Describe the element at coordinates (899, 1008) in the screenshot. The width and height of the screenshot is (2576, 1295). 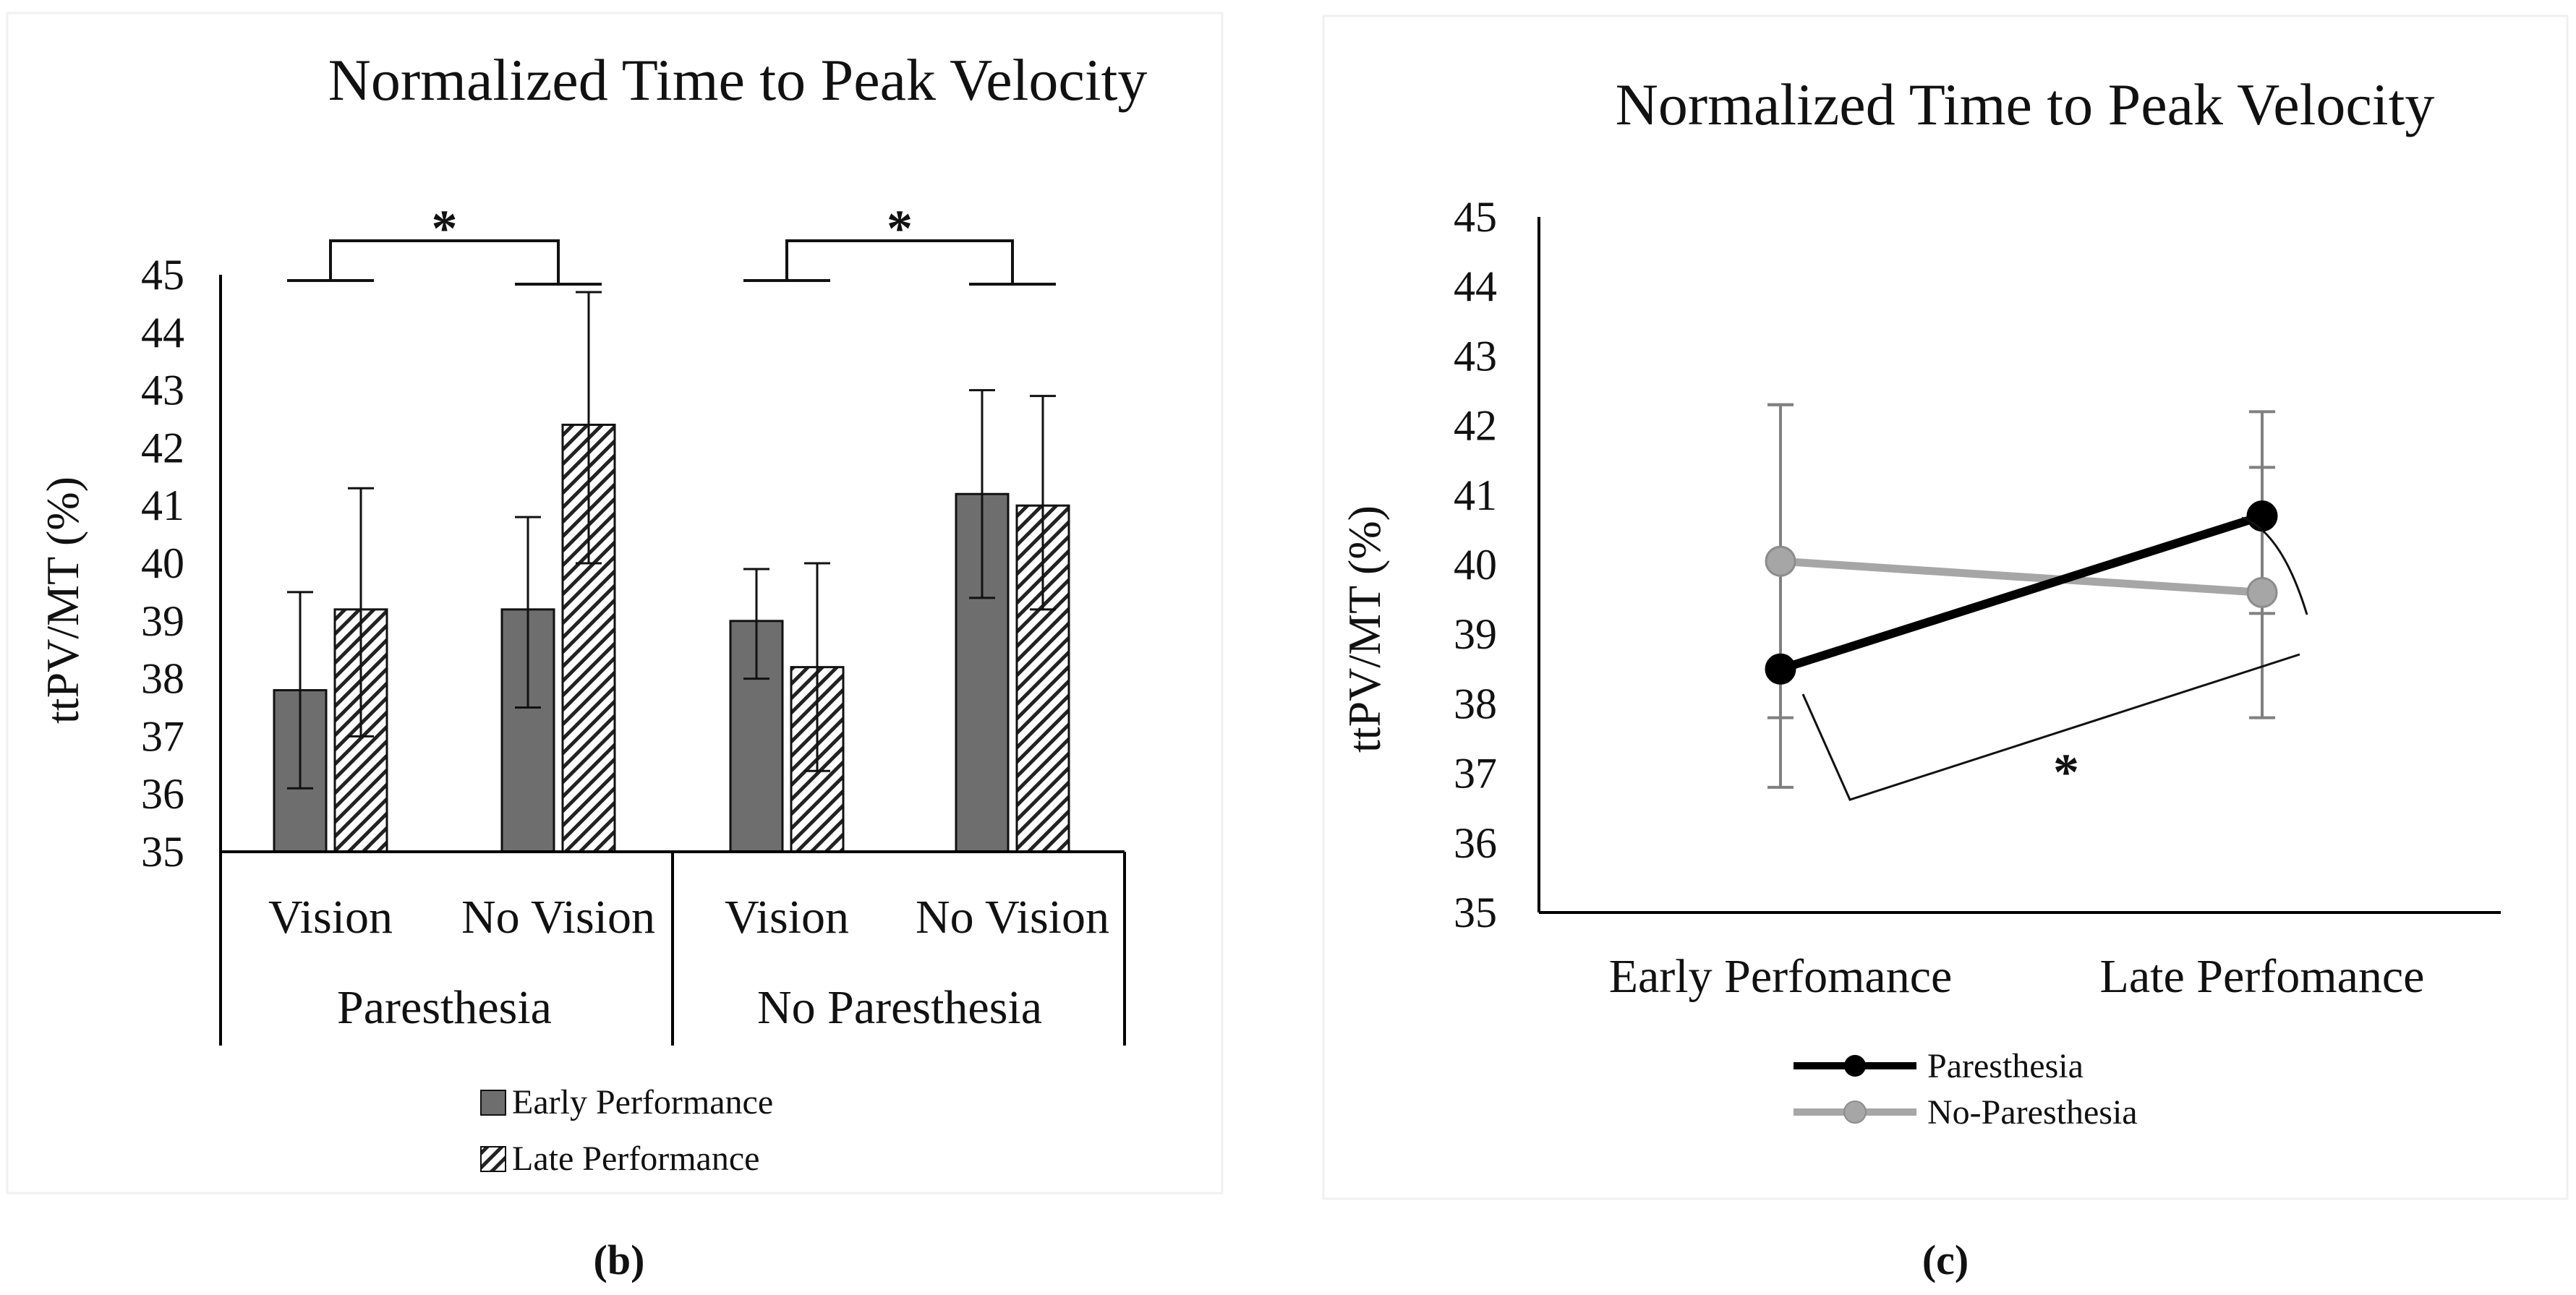
I see `group-label: No Paresthesia` at that location.